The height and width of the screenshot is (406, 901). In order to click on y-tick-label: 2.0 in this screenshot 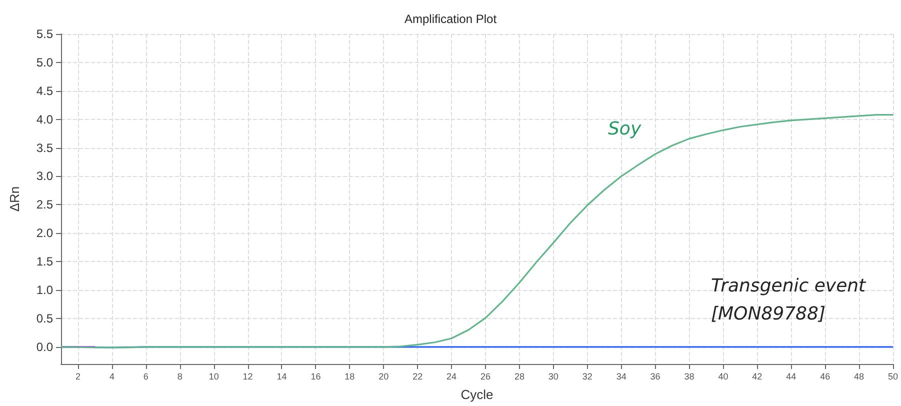, I will do `click(45, 233)`.